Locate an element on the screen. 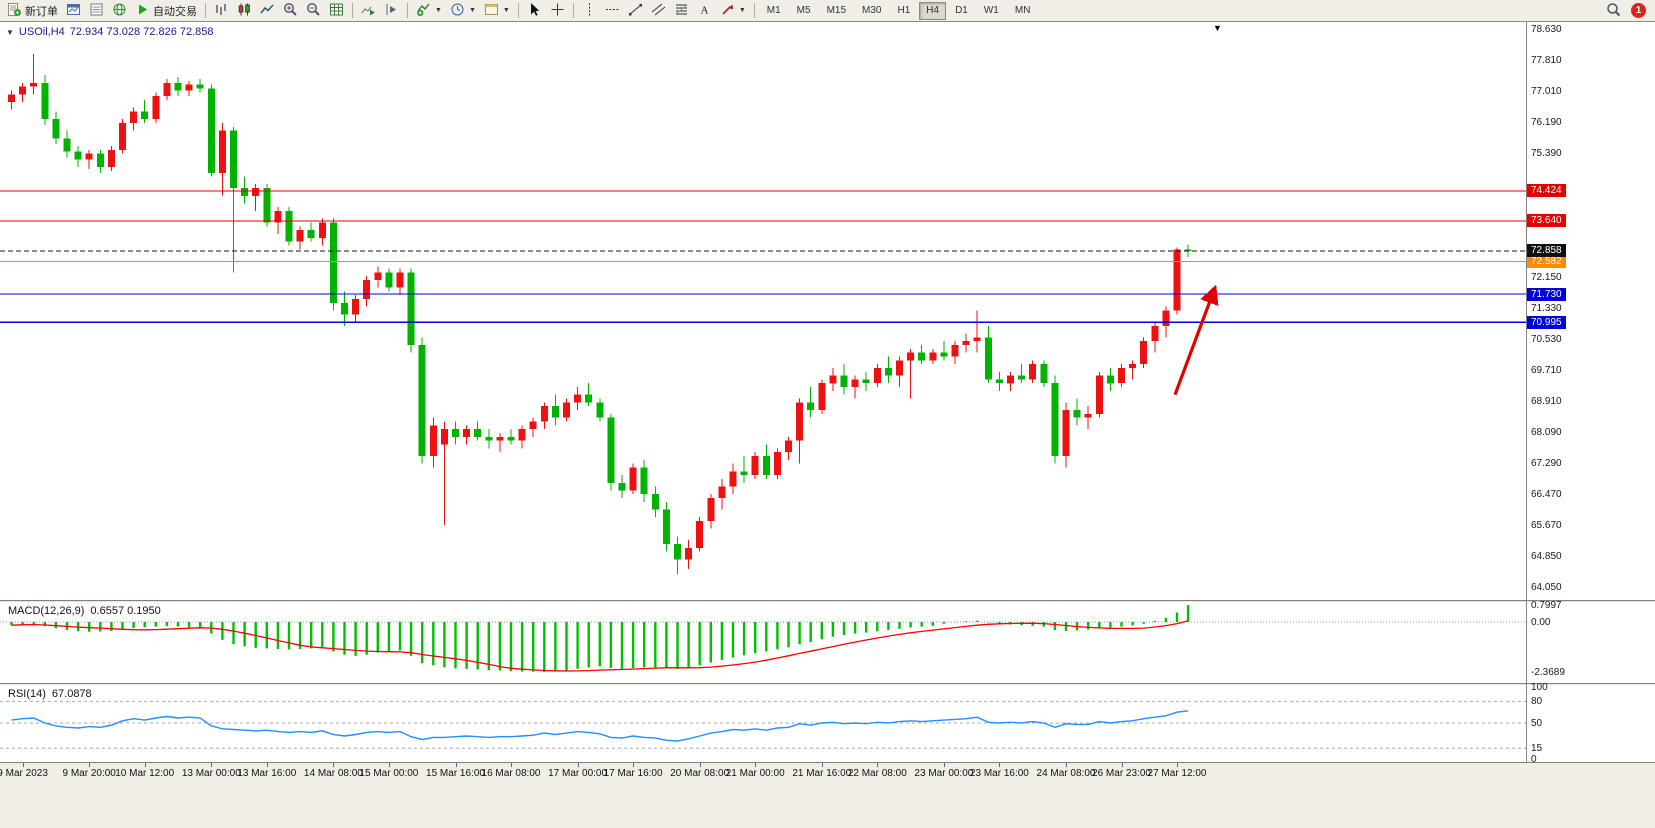  indicators-icon is located at coordinates (423, 11).